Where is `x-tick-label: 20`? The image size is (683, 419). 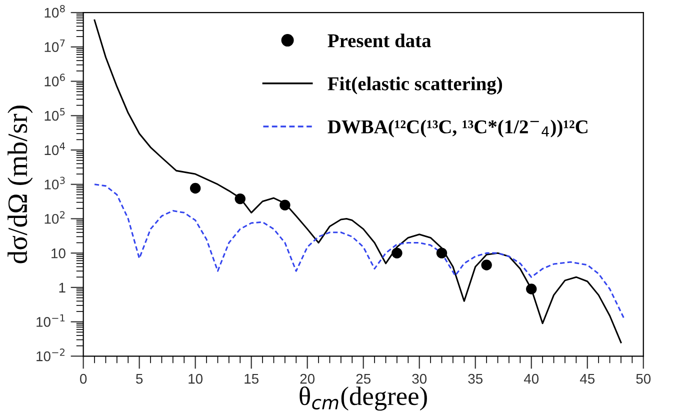 x-tick-label: 20 is located at coordinates (307, 379).